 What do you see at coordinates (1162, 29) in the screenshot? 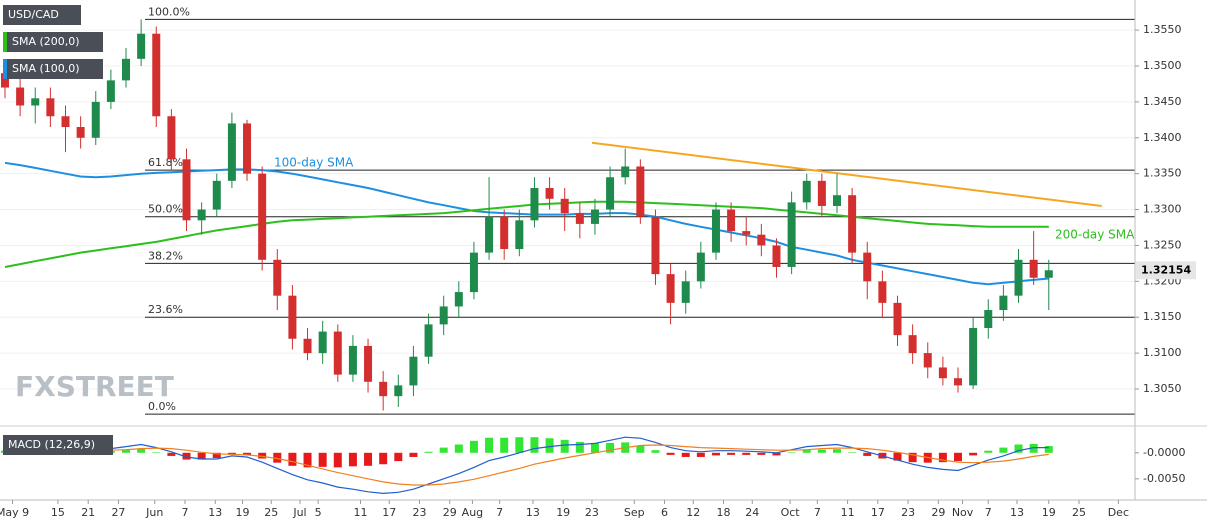
I see `y-tick-label: 1.3550` at bounding box center [1162, 29].